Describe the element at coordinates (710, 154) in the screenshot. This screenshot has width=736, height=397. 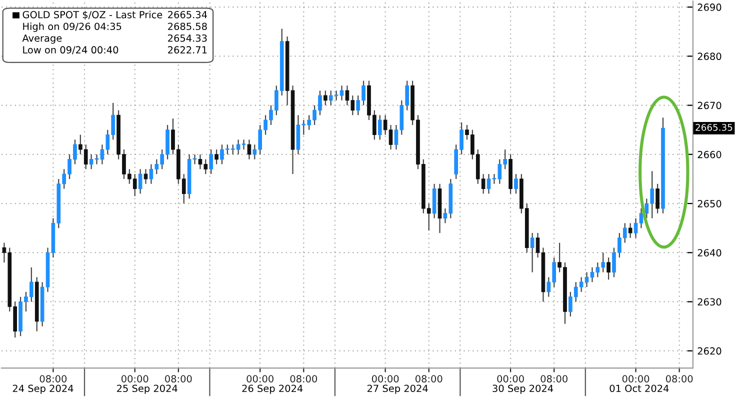
I see `y-tick-label: 2660` at that location.